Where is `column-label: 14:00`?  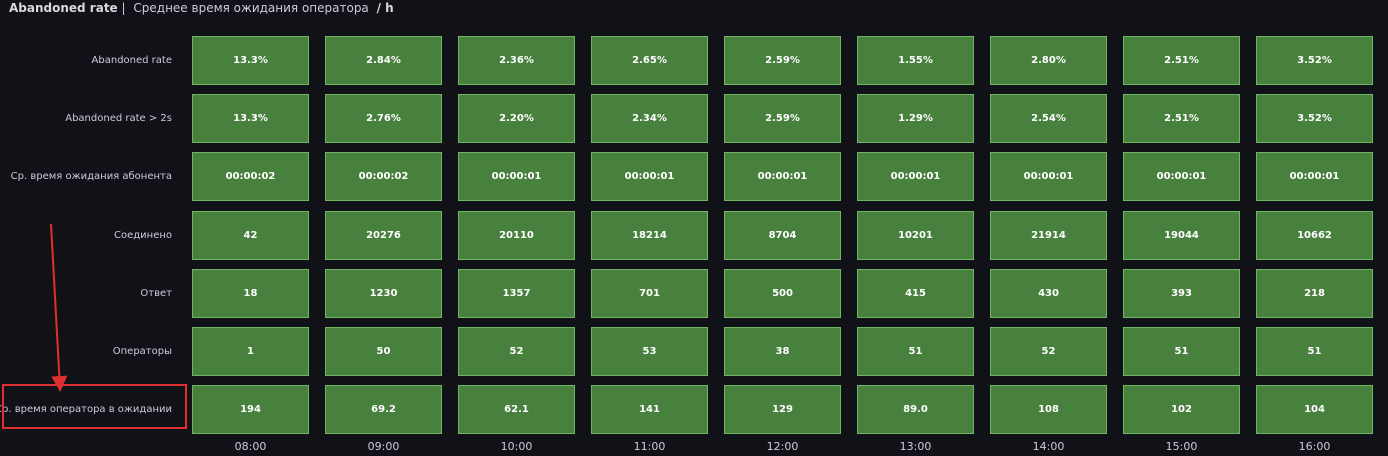
column-label: 14:00 is located at coordinates (1048, 446).